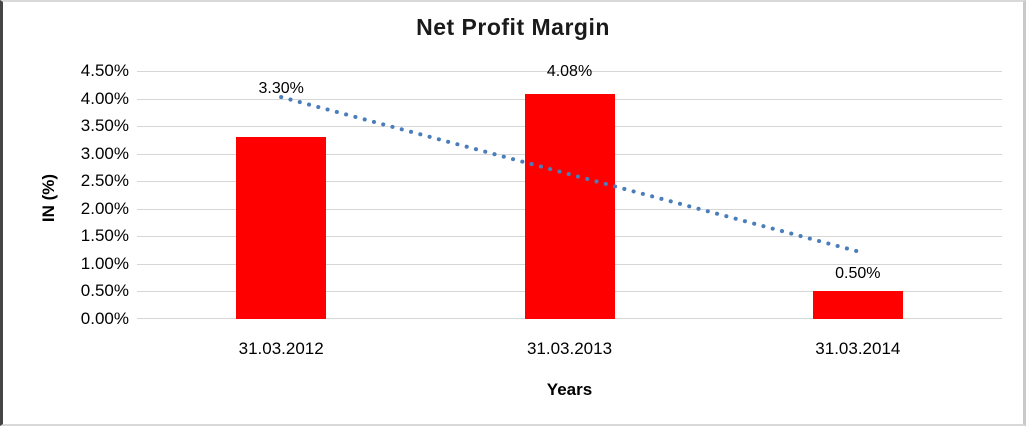 The image size is (1026, 426). I want to click on x-axis-title: Years, so click(569, 389).